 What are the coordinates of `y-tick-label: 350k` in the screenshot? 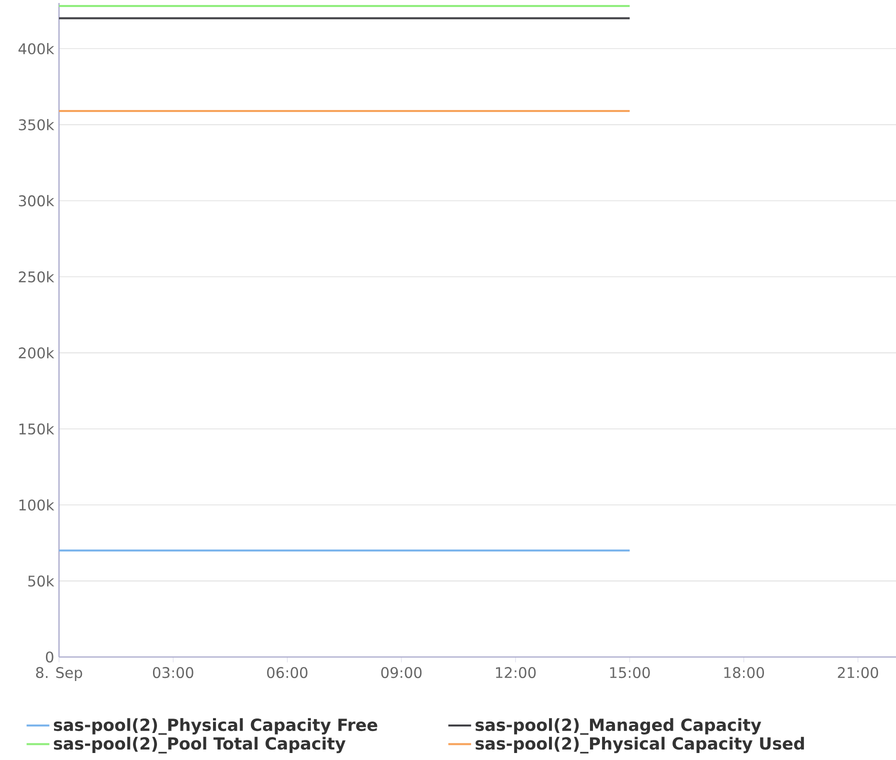 It's located at (36, 124).